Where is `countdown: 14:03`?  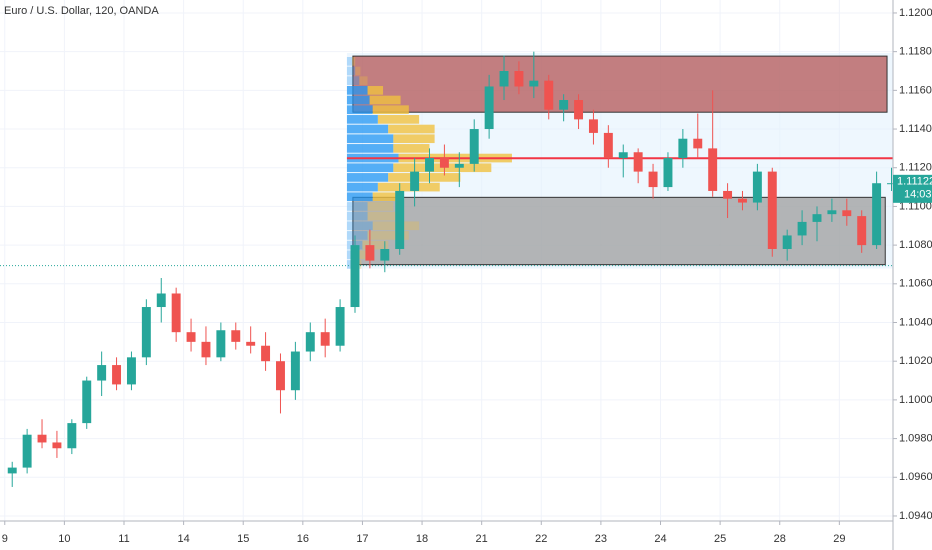
countdown: 14:03 is located at coordinates (918, 195).